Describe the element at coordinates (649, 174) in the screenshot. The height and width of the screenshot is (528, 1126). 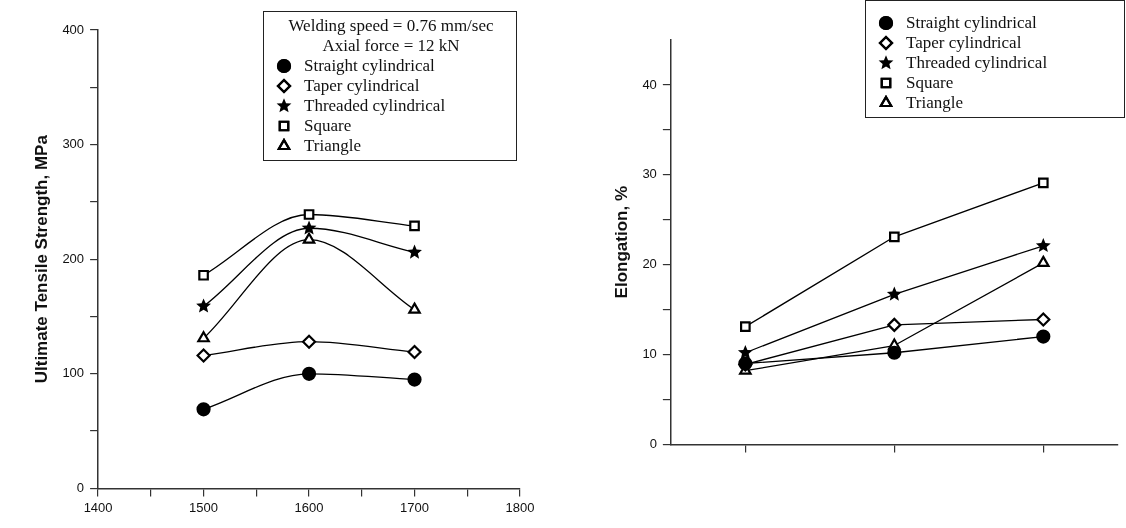
I see `y-tick-label: 30` at that location.